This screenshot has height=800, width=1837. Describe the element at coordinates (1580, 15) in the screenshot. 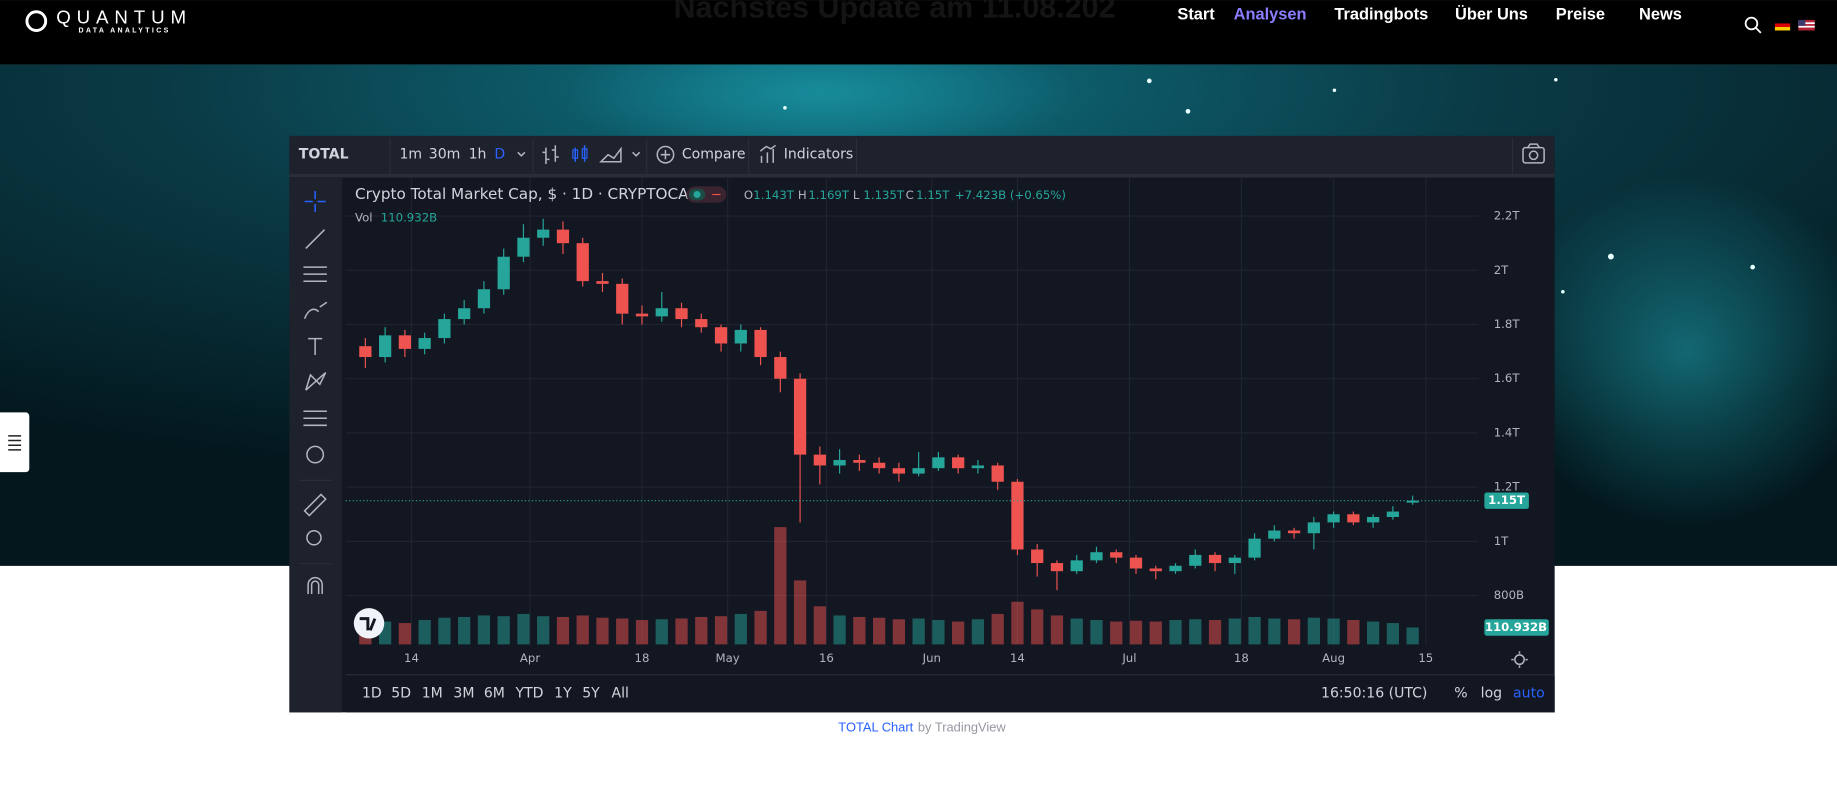

I see `nav-link: Preise` at that location.